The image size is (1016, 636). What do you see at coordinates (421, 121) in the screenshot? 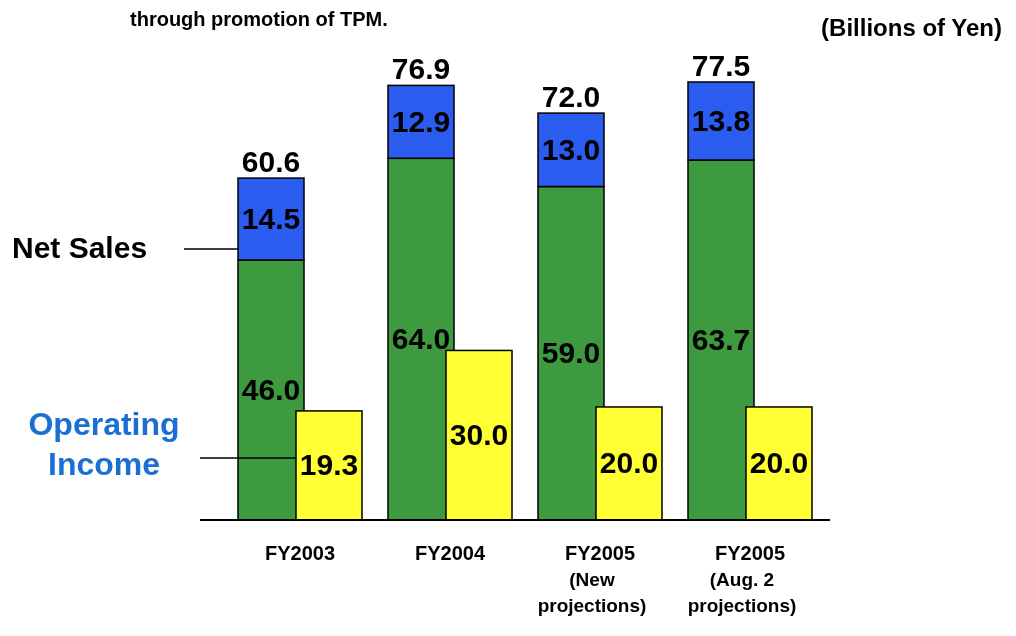
I see `data-label: 12.9` at bounding box center [421, 121].